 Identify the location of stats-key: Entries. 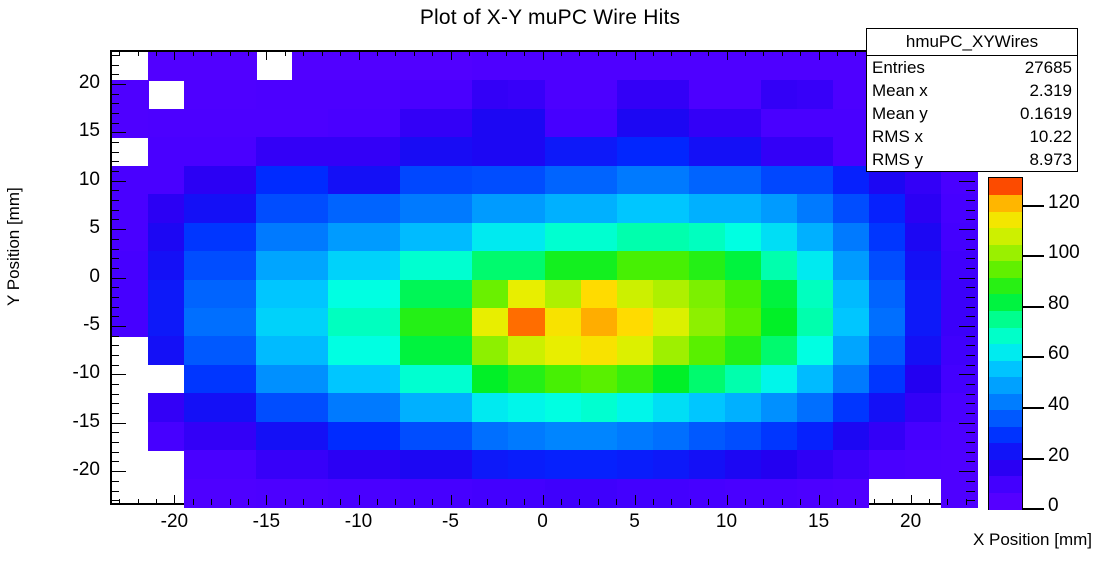
(898, 67).